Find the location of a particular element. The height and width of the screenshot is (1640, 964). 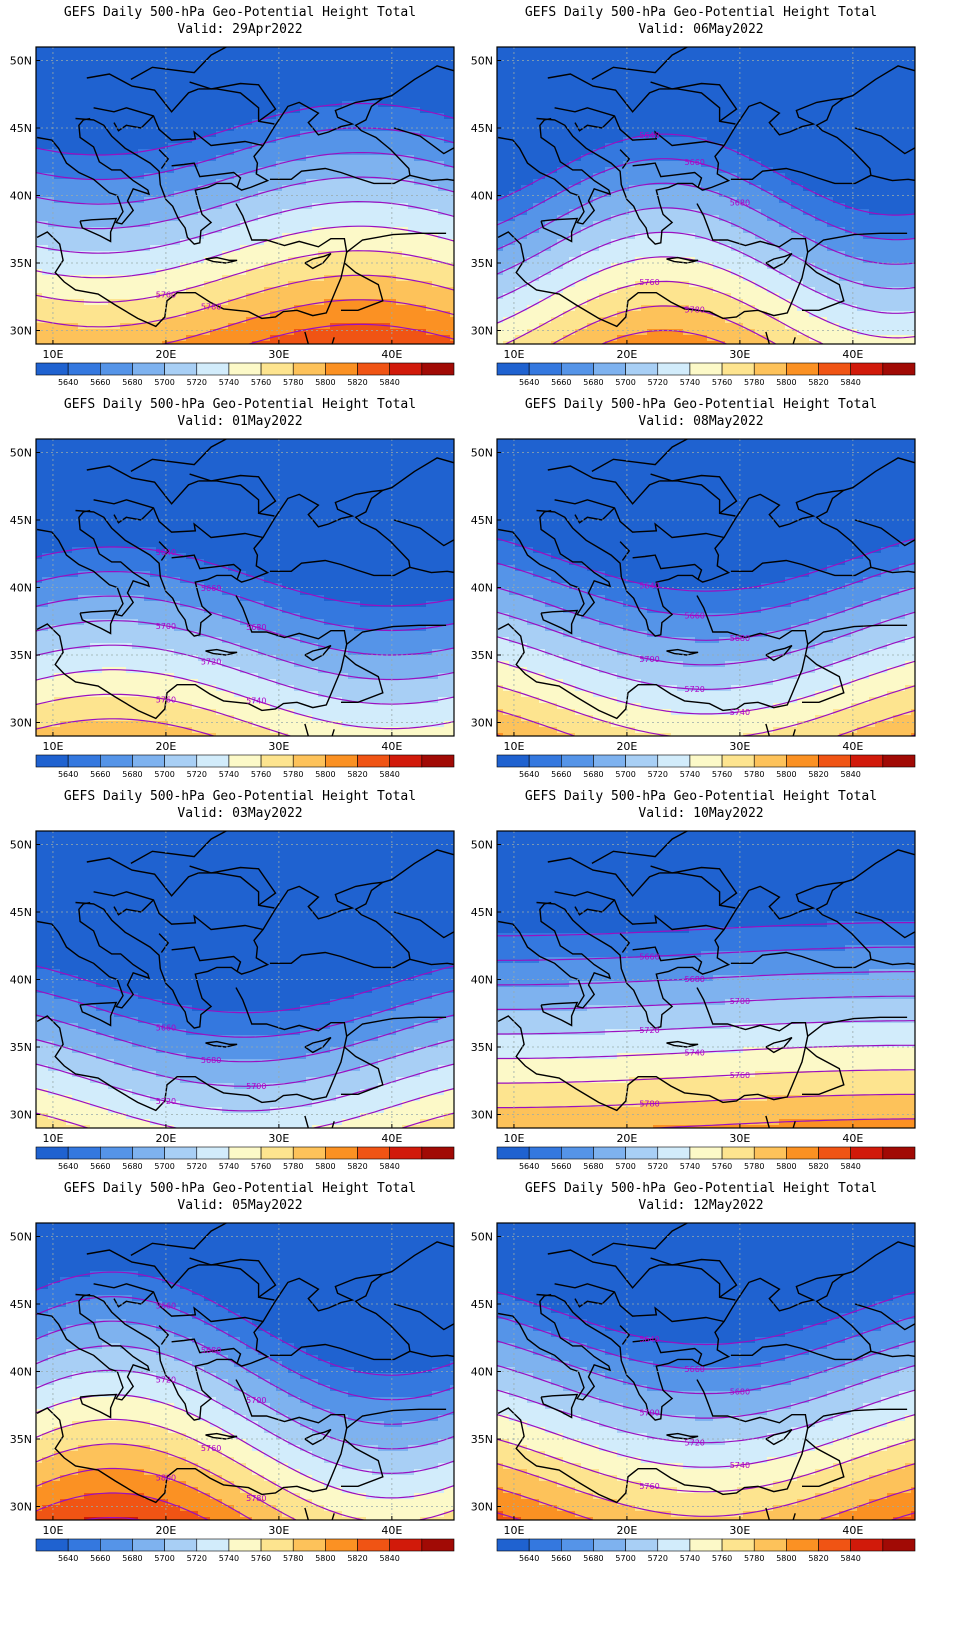

lat-tick-label: 30N is located at coordinates (21, 1115).